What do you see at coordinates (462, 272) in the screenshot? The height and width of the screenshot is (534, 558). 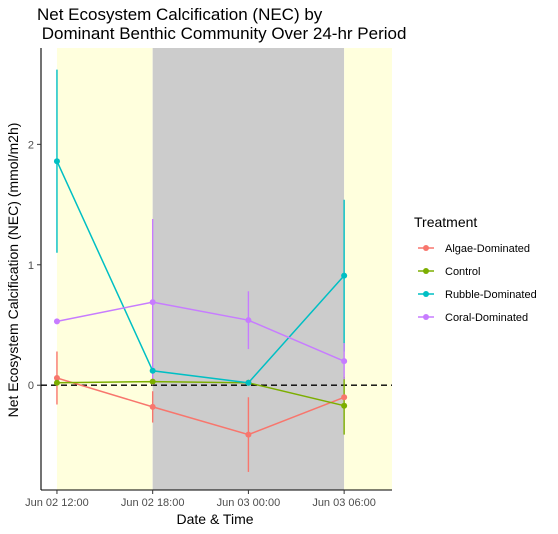 I see `legend-label-control: Control` at bounding box center [462, 272].